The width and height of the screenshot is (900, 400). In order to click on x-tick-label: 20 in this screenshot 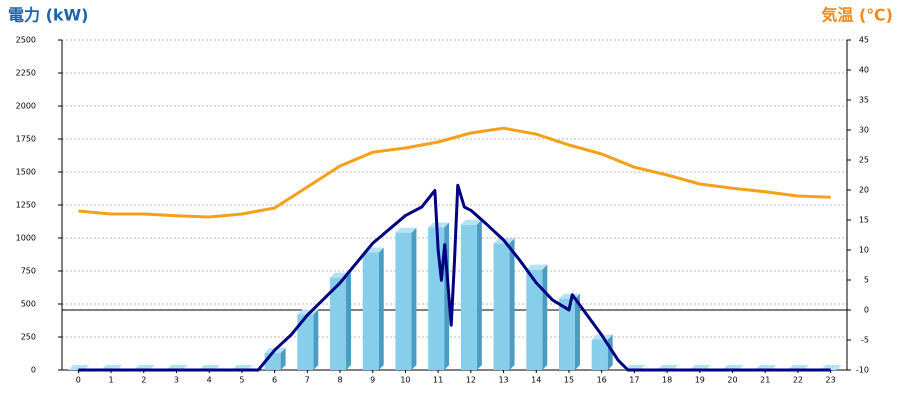, I will do `click(732, 380)`.